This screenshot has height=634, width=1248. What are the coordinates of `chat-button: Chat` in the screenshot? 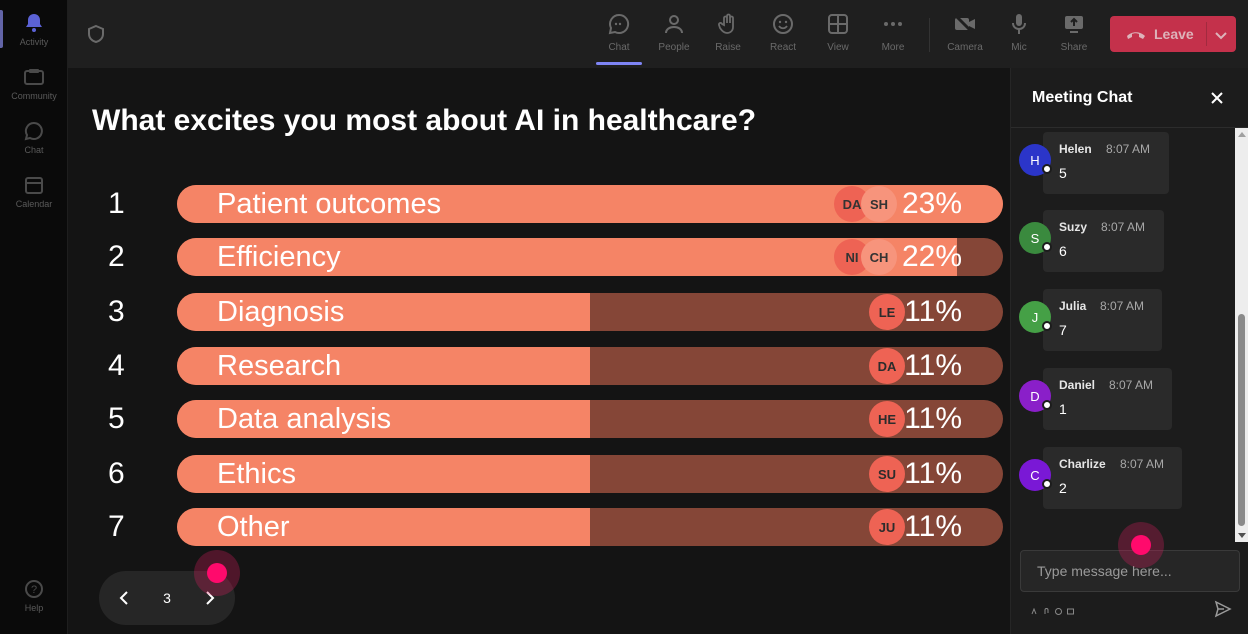 It's located at (619, 37).